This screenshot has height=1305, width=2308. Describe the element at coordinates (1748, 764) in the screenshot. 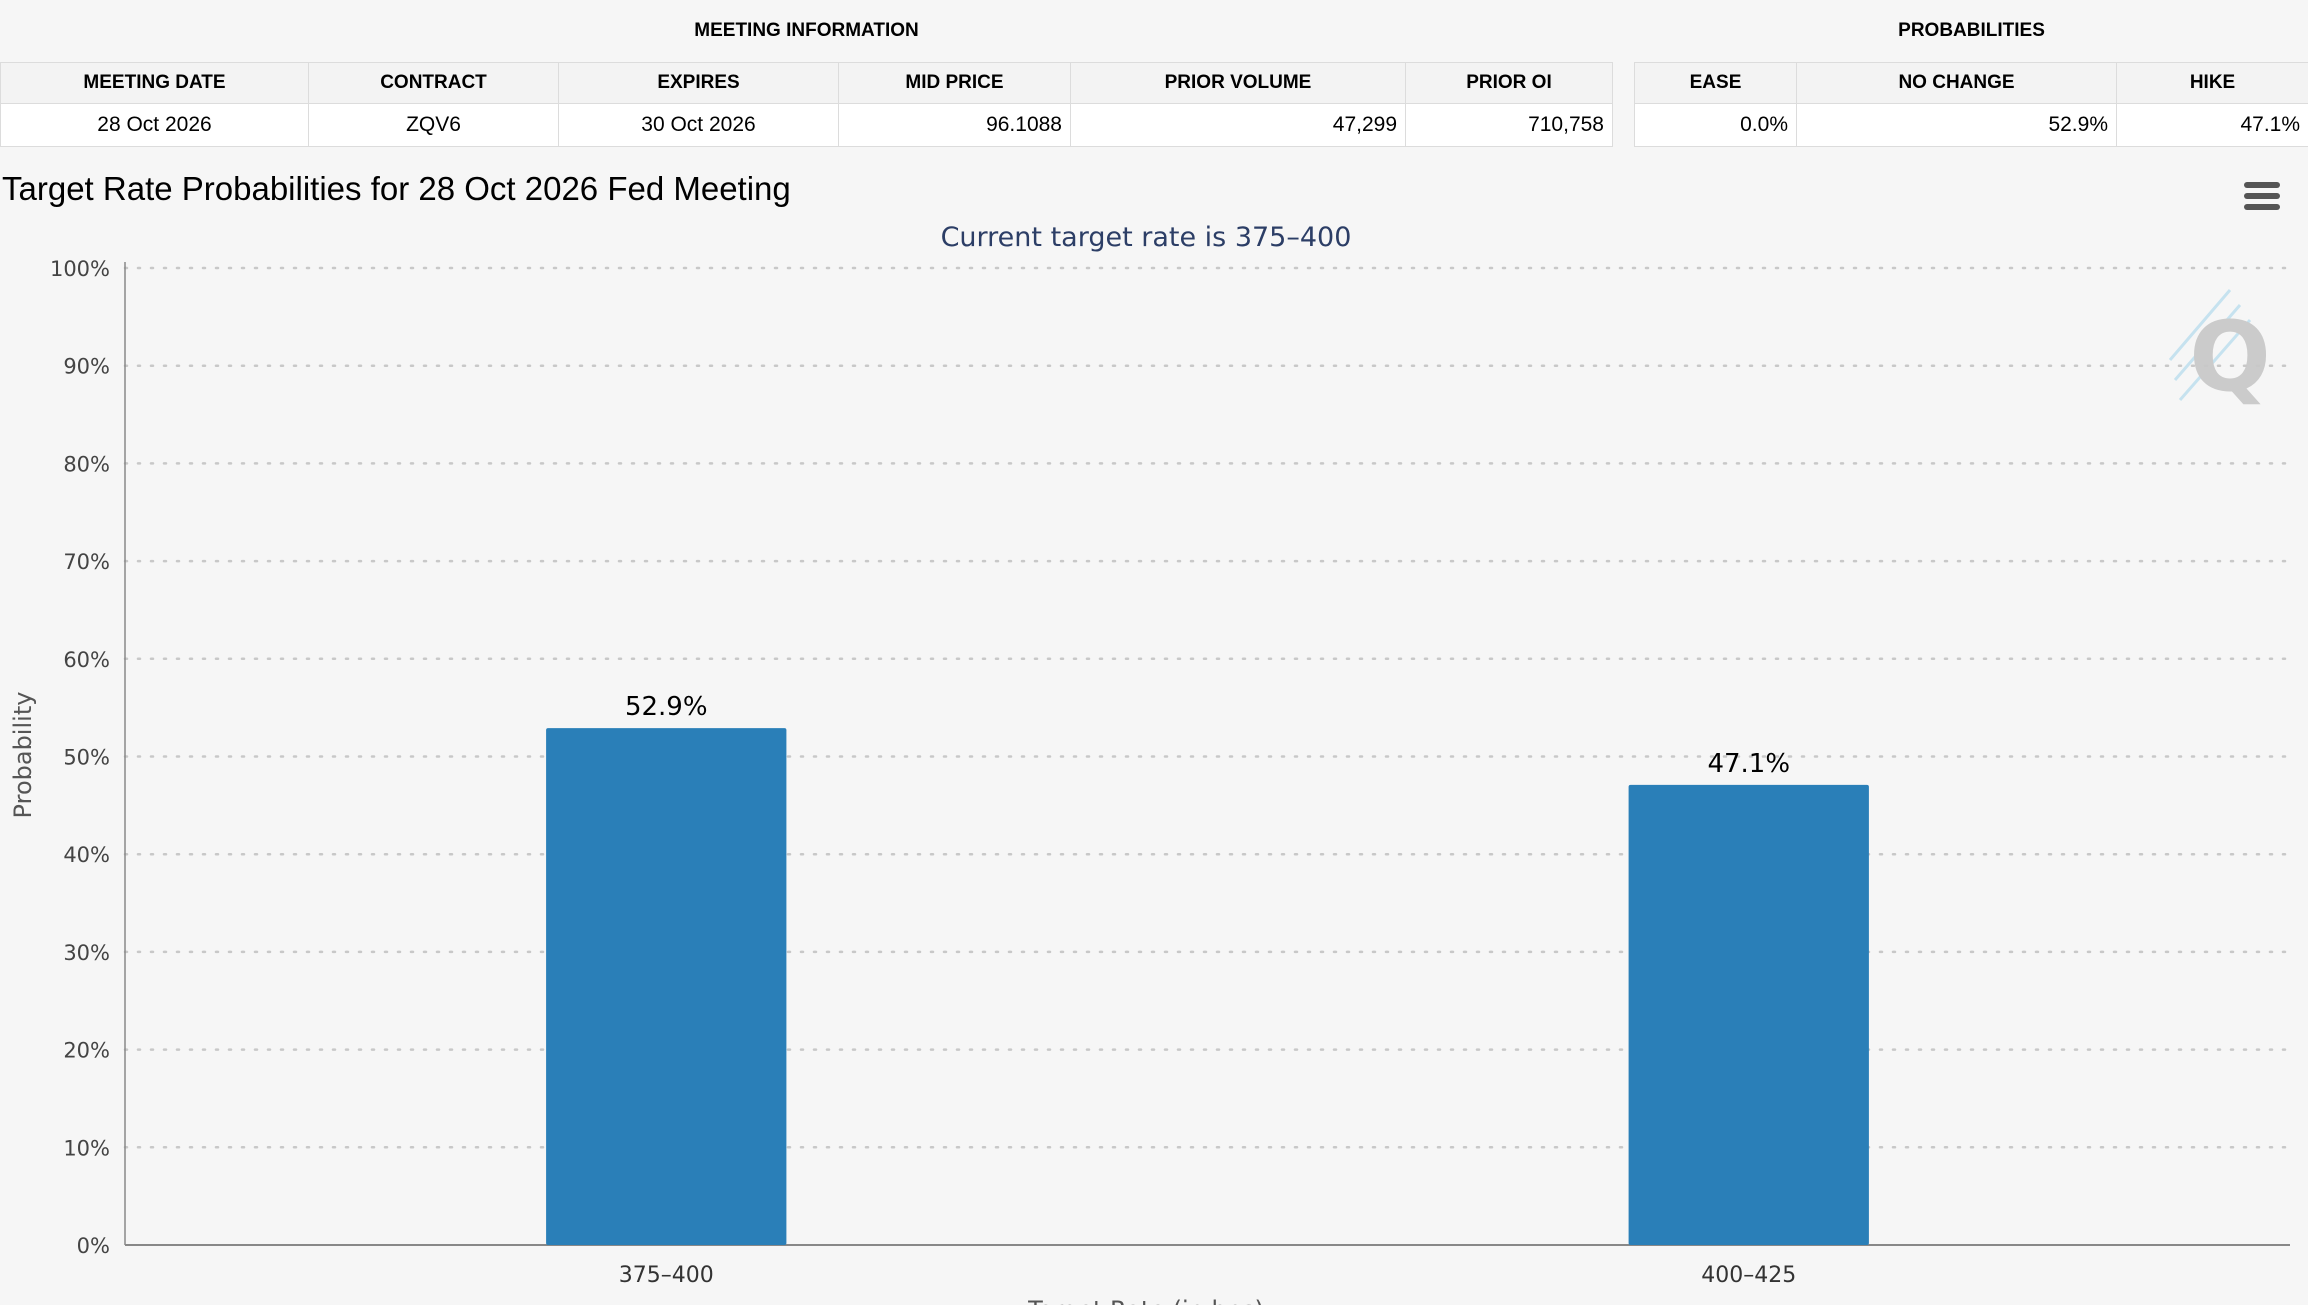

I see `data-label: 47.1%` at that location.